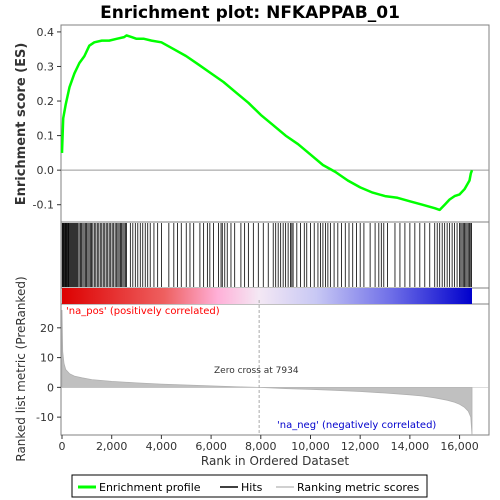 The width and height of the screenshot is (500, 500). What do you see at coordinates (46, 136) in the screenshot?
I see `es-y-tick-label: 0.1` at bounding box center [46, 136].